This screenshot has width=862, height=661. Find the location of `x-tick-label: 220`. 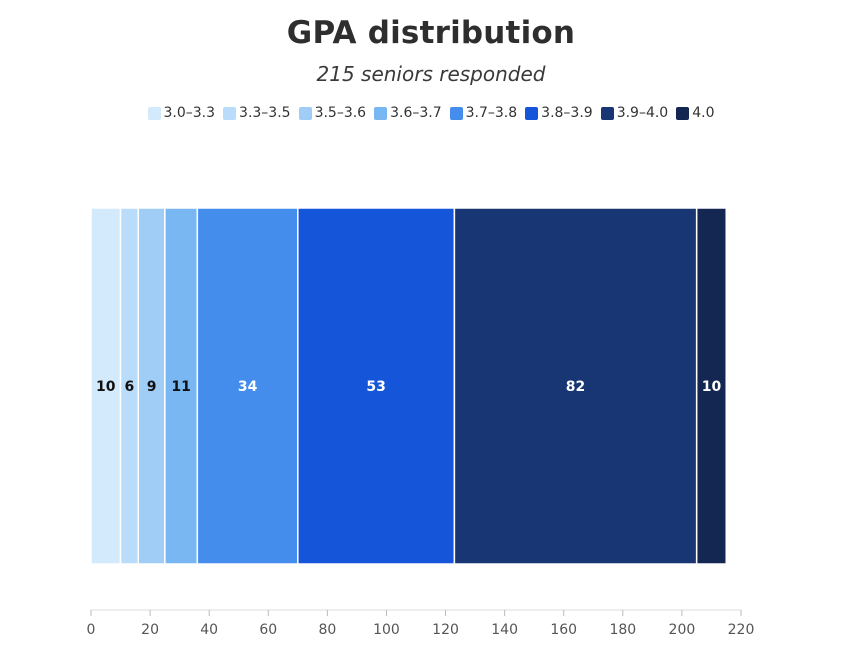

x-tick-label: 220 is located at coordinates (741, 630).